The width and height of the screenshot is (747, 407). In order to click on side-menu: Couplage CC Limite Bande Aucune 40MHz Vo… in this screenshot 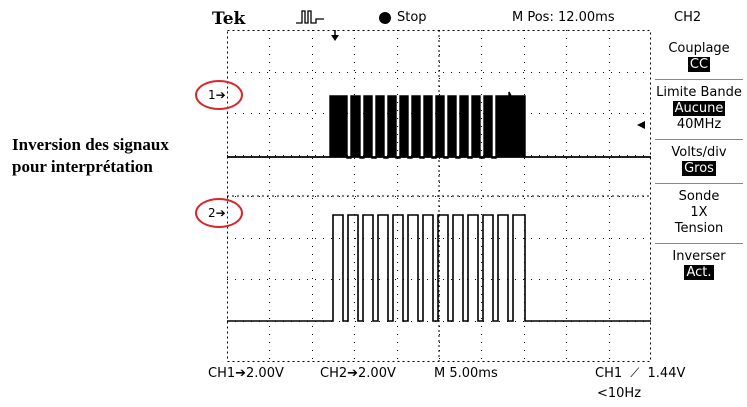, I will do `click(699, 161)`.